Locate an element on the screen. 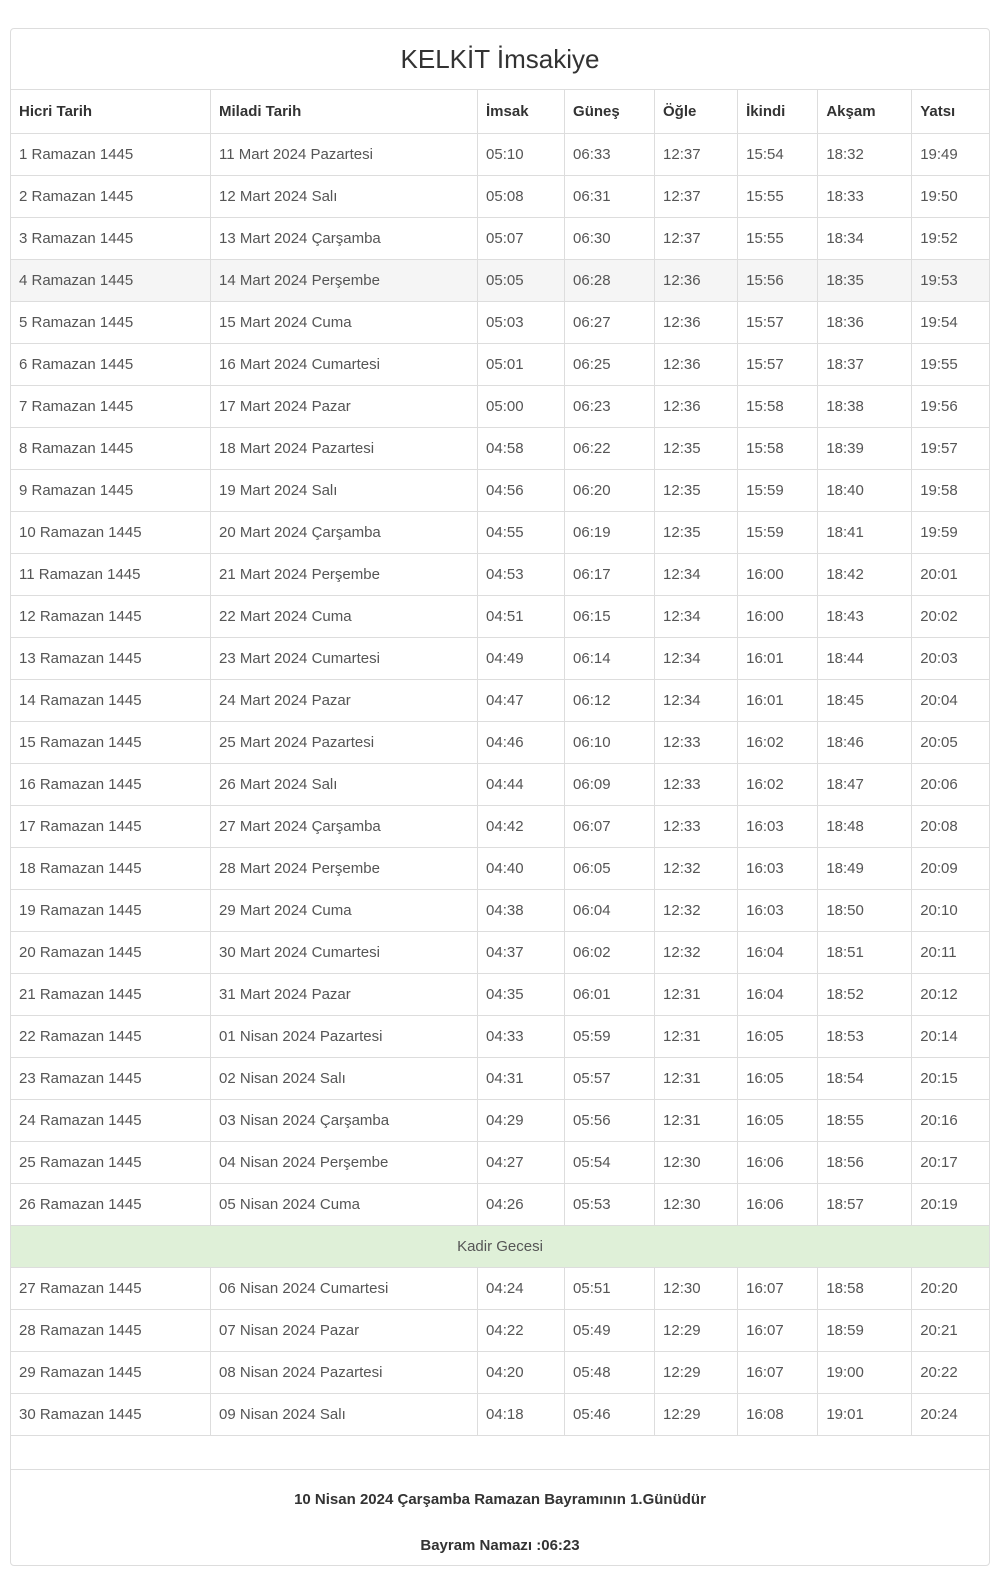 The image size is (1000, 1594). cell-yatsi: 19:56 is located at coordinates (950, 406).